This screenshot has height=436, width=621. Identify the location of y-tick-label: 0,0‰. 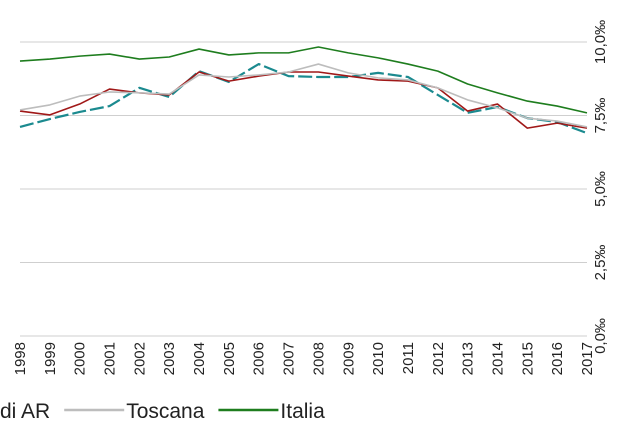
(600, 336).